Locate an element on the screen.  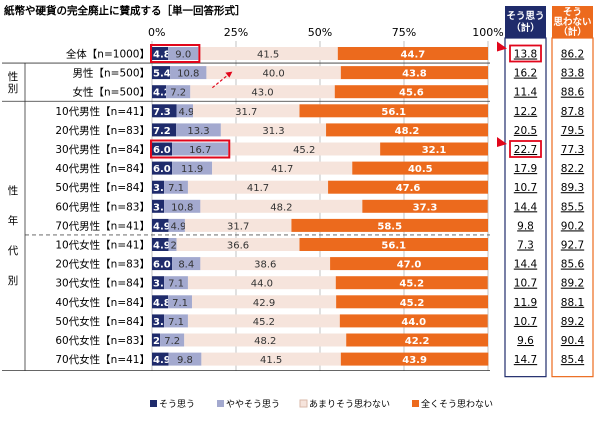
row-label: 30代女性【n=84】 is located at coordinates (102, 283).